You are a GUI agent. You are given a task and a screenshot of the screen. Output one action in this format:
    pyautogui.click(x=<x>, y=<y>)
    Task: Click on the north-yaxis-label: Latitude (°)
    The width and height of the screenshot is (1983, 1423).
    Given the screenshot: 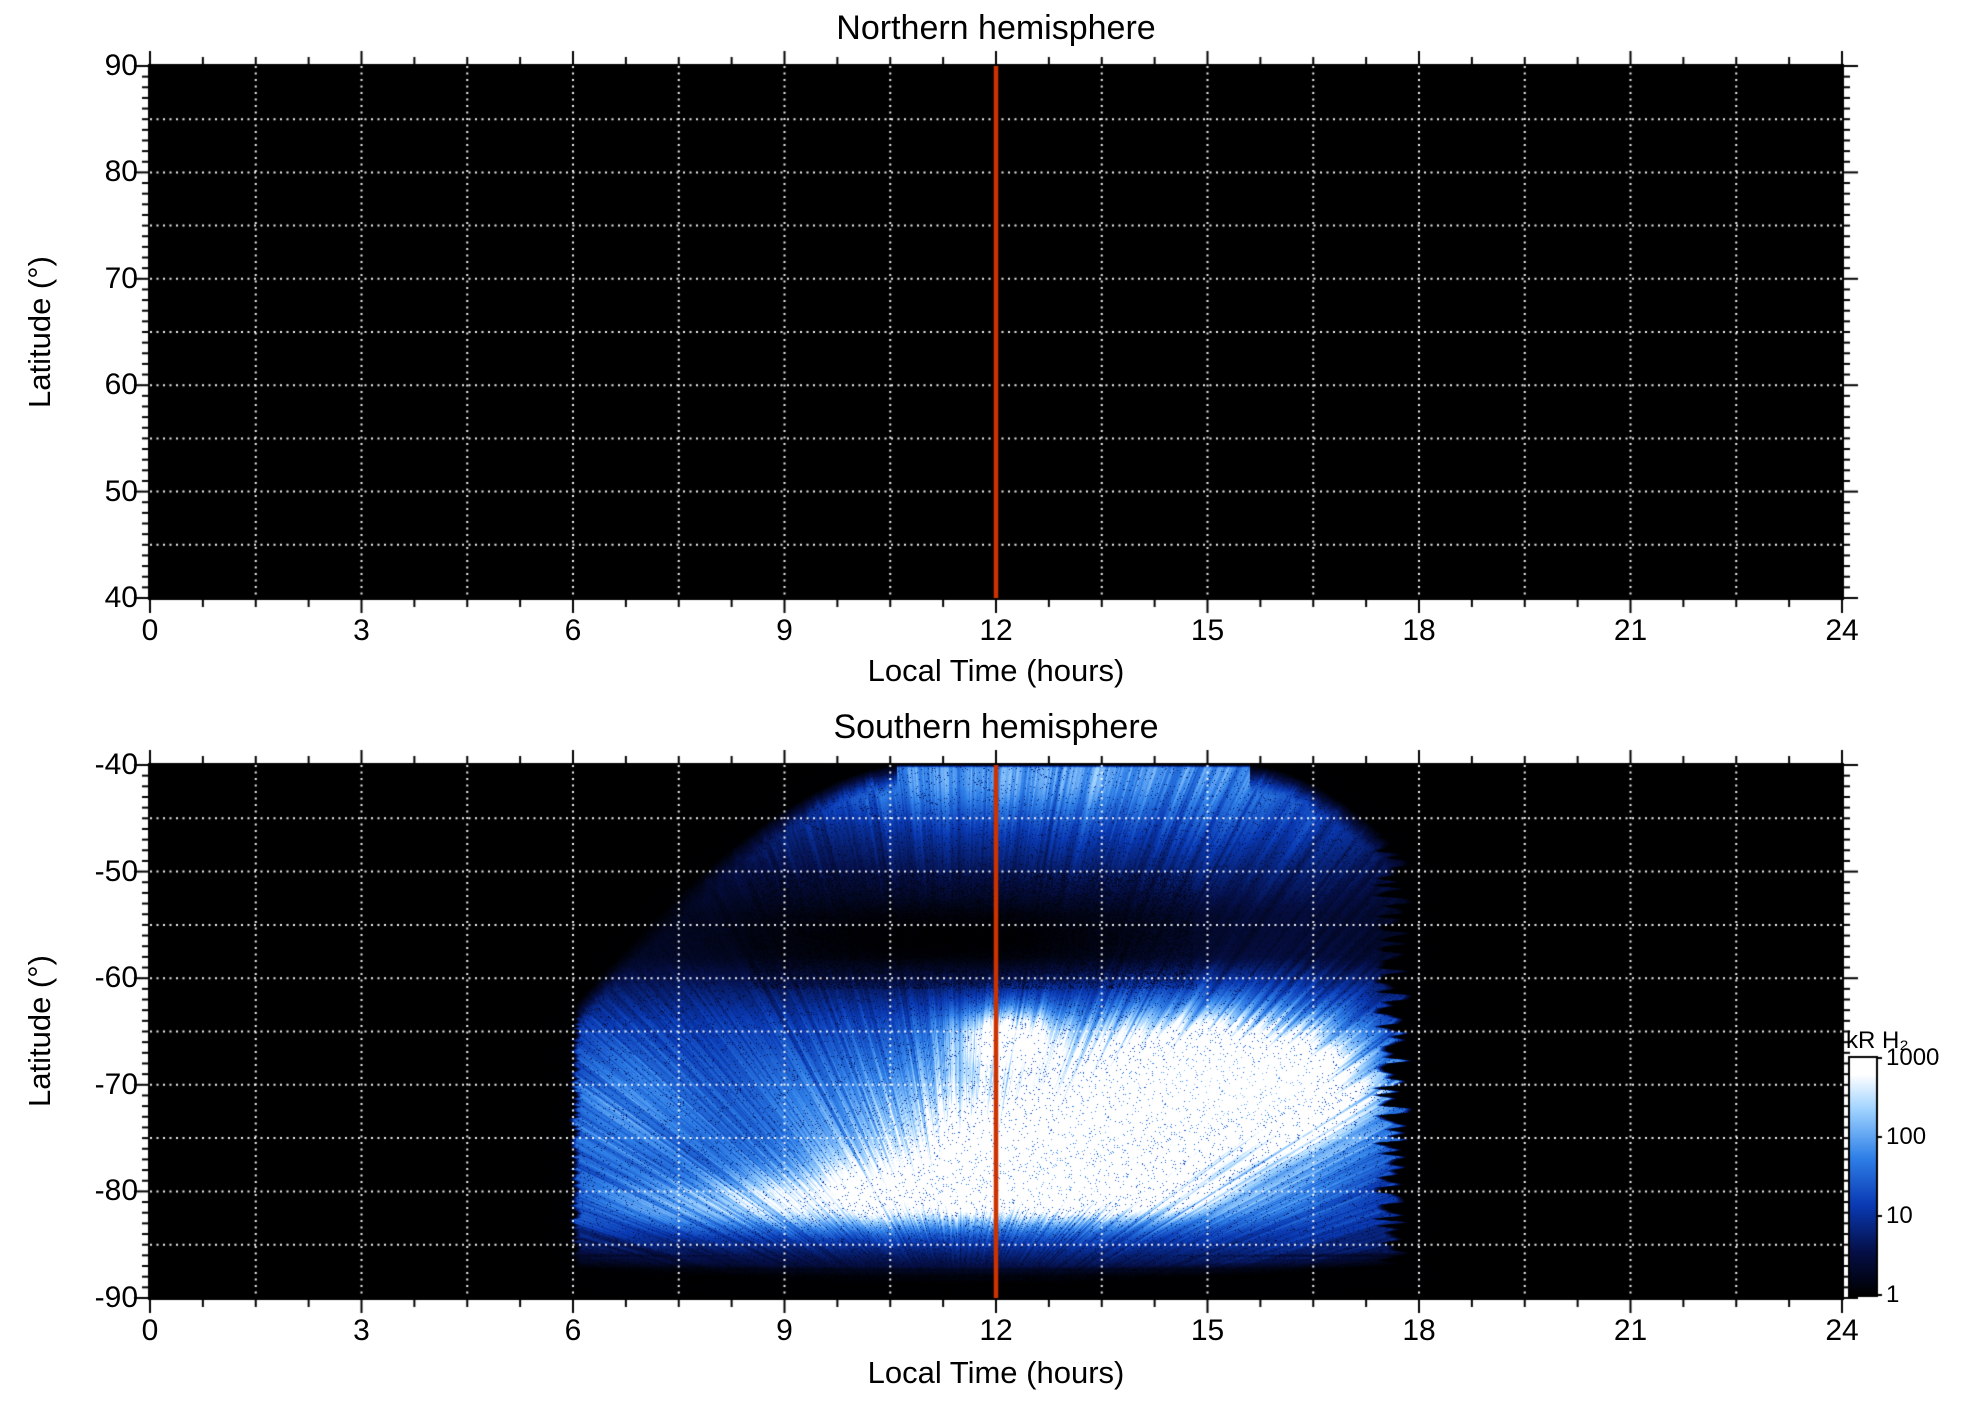 What is the action you would take?
    pyautogui.click(x=39, y=332)
    